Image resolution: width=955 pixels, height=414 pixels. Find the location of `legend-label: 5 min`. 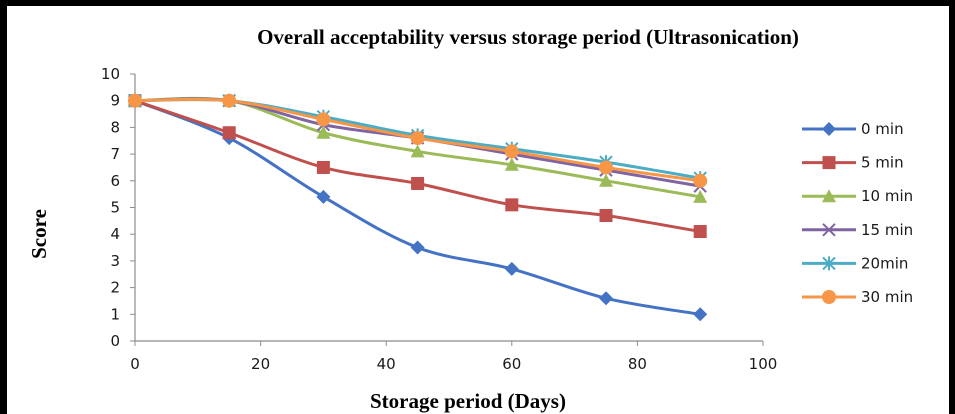

legend-label: 5 min is located at coordinates (882, 163).